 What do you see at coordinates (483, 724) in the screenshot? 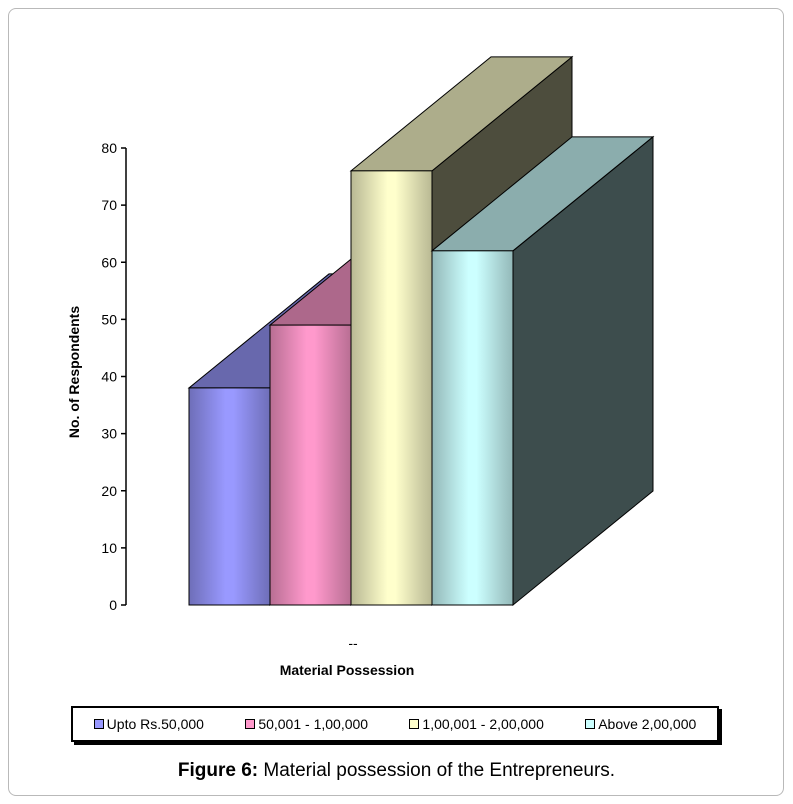
I see `legend-label: 1,00,001 - 2,00,000` at bounding box center [483, 724].